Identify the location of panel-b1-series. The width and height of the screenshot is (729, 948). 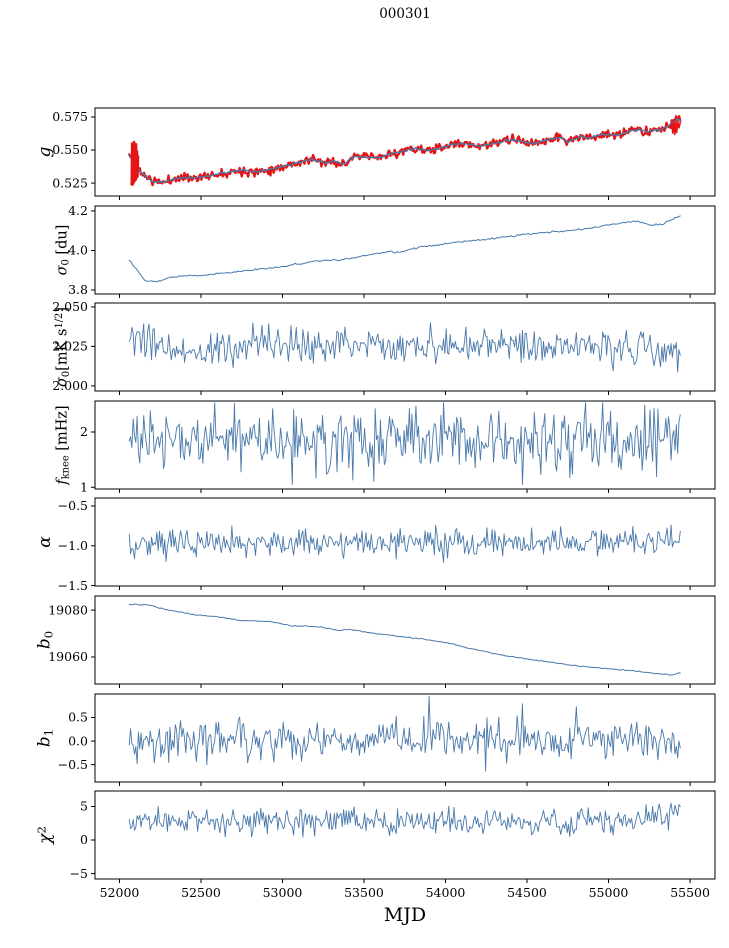
(404, 733).